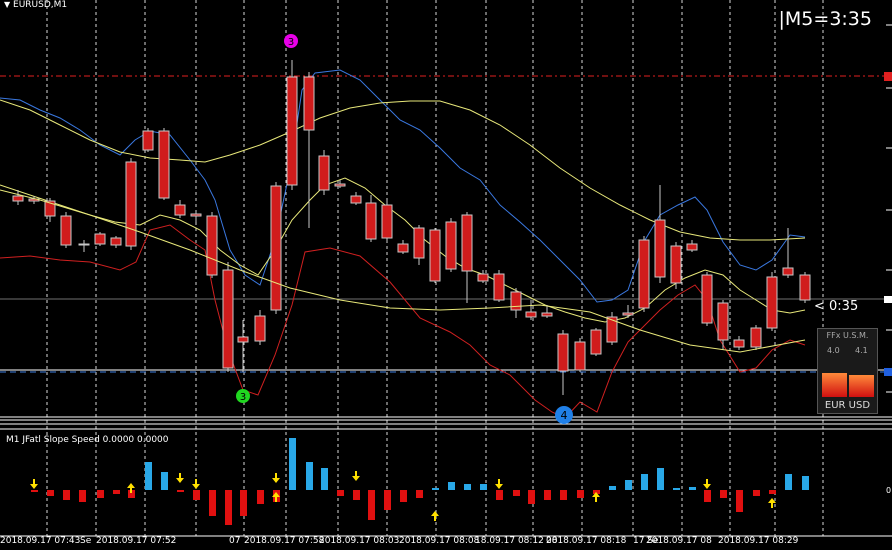  I want to click on ffx-value-eur: 4.0, so click(833, 350).